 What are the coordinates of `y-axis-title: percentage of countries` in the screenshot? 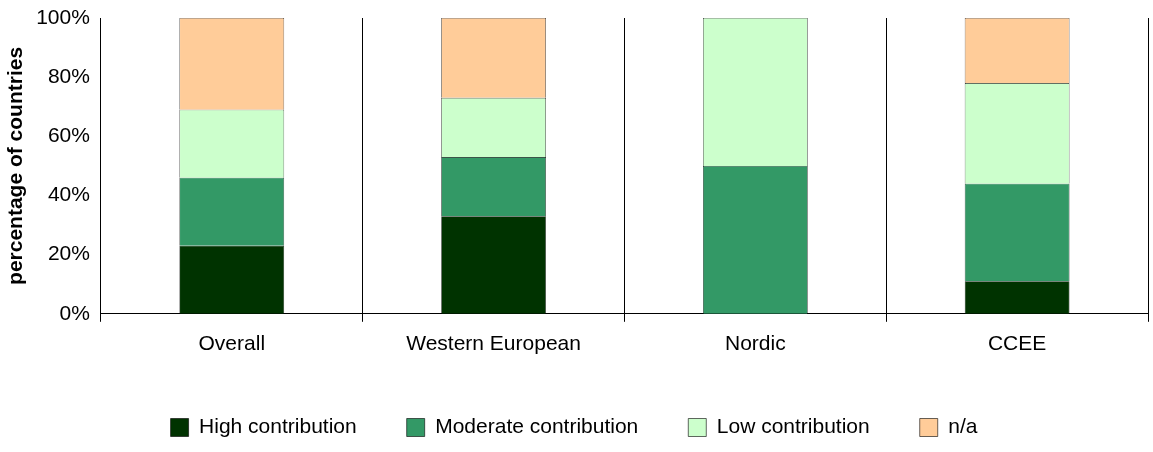 It's located at (15, 165).